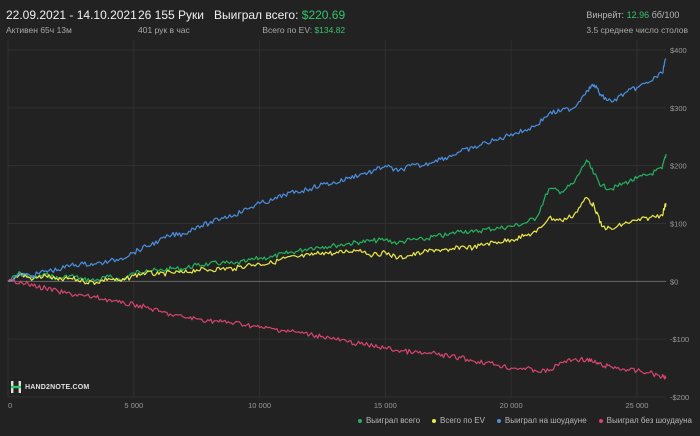 Image resolution: width=700 pixels, height=436 pixels. Describe the element at coordinates (462, 420) in the screenshot. I see `legend-label: Всего по EV` at that location.